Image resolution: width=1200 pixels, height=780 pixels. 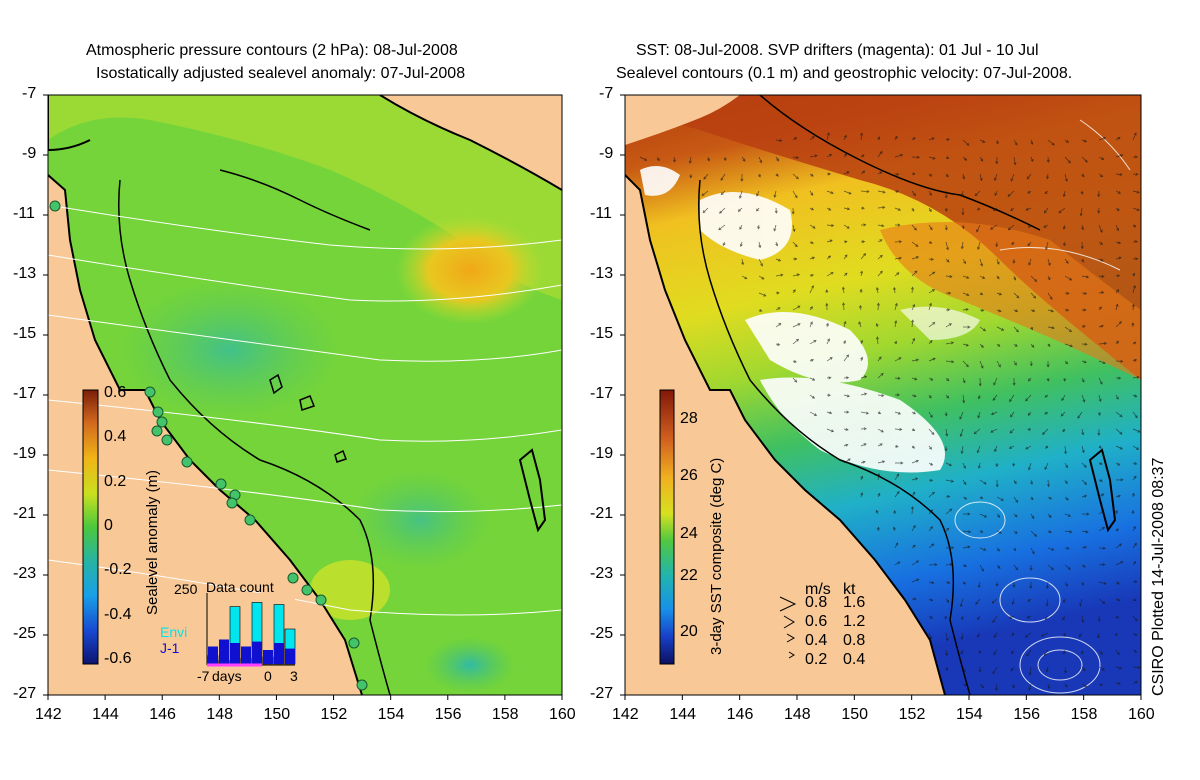 What do you see at coordinates (689, 533) in the screenshot?
I see `sst-colorbar-tick: 24` at bounding box center [689, 533].